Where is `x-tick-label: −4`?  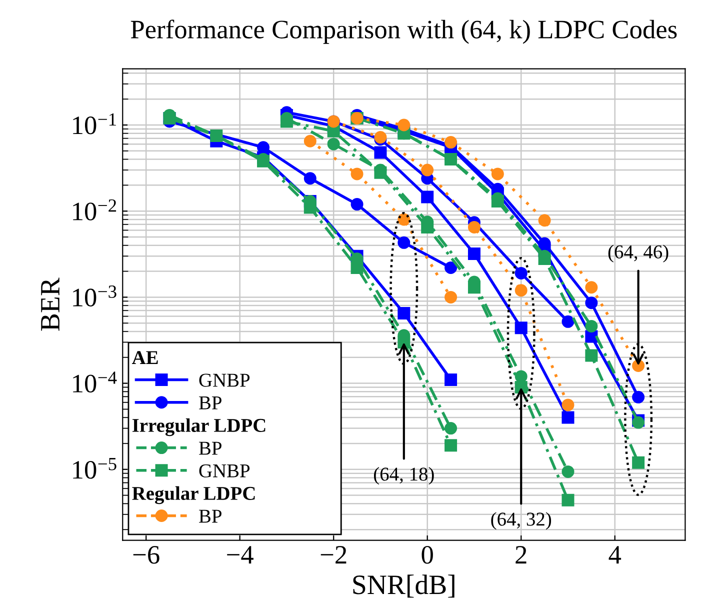
x-tick-label: −4 is located at coordinates (240, 555).